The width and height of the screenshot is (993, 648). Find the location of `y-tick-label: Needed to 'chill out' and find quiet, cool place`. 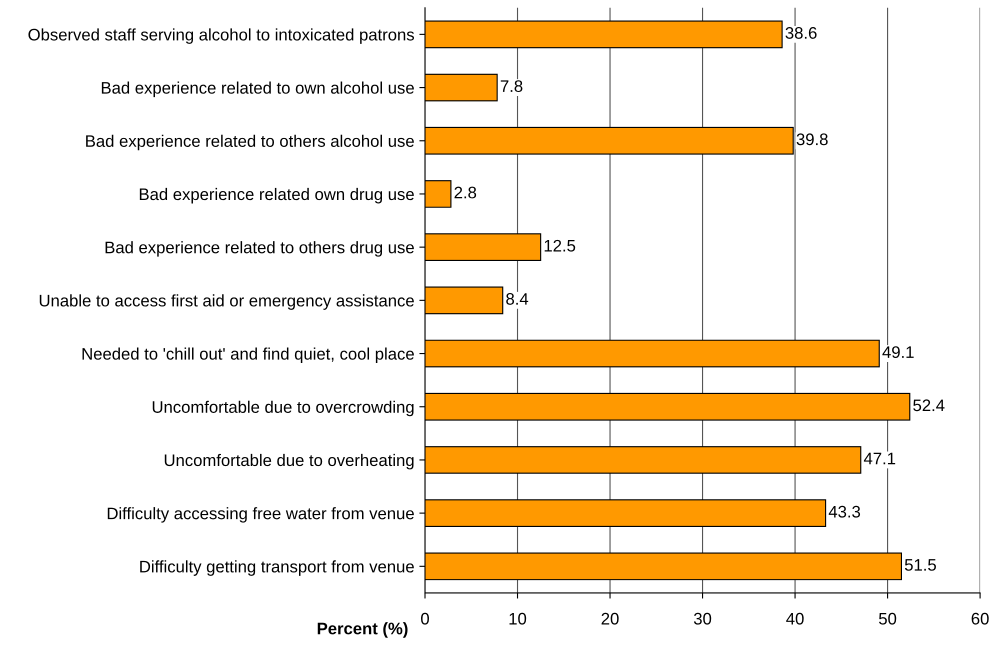

y-tick-label: Needed to 'chill out' and find quiet, cool place is located at coordinates (248, 356).